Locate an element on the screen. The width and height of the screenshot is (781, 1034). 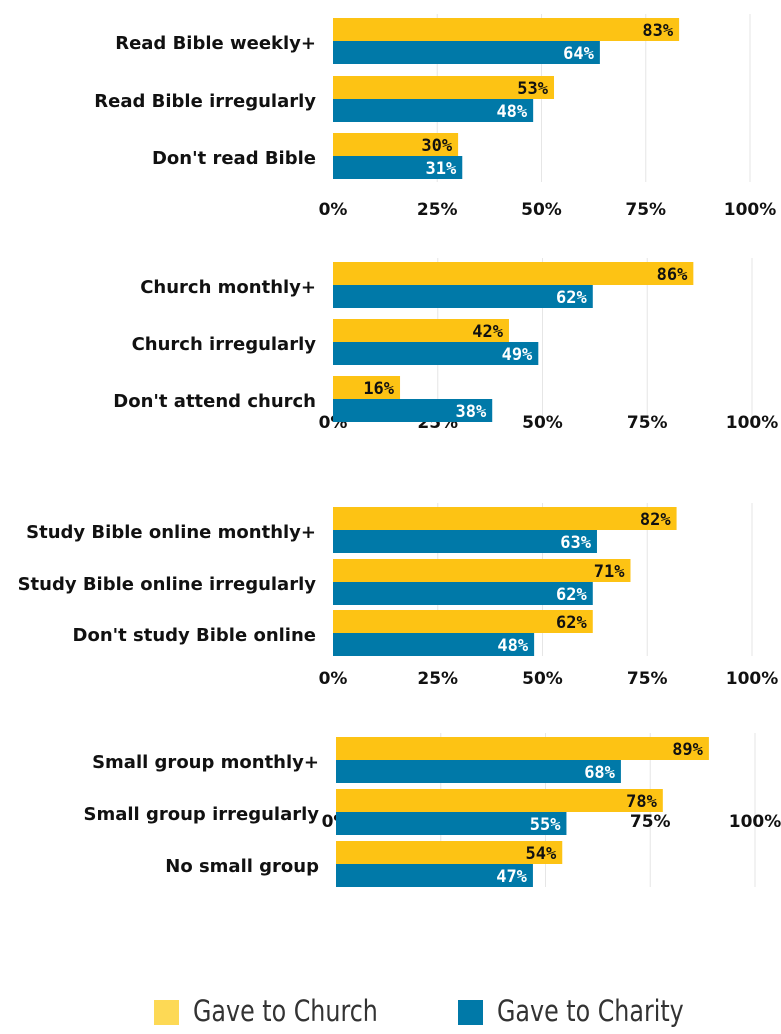
data-label-church: 71% is located at coordinates (609, 572).